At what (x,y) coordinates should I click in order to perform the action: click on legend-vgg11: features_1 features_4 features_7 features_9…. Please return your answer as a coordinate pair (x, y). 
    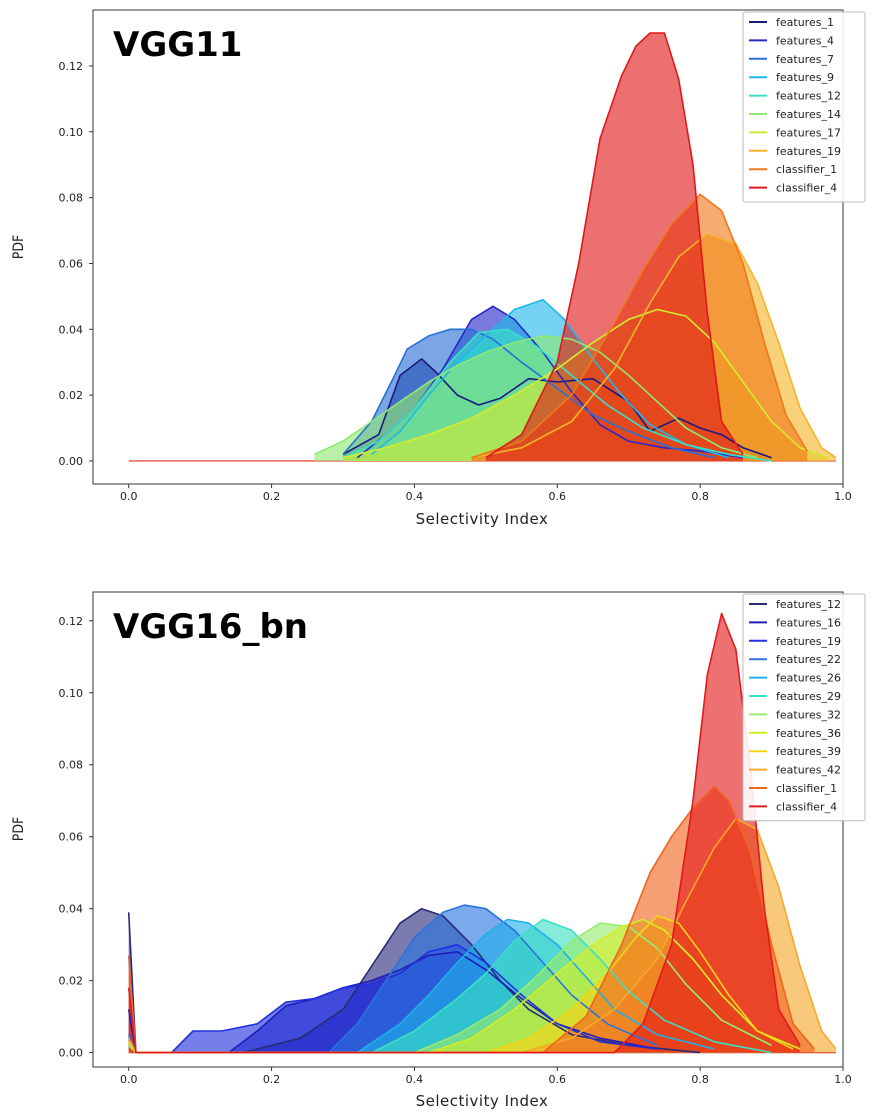
    Looking at the image, I should click on (804, 107).